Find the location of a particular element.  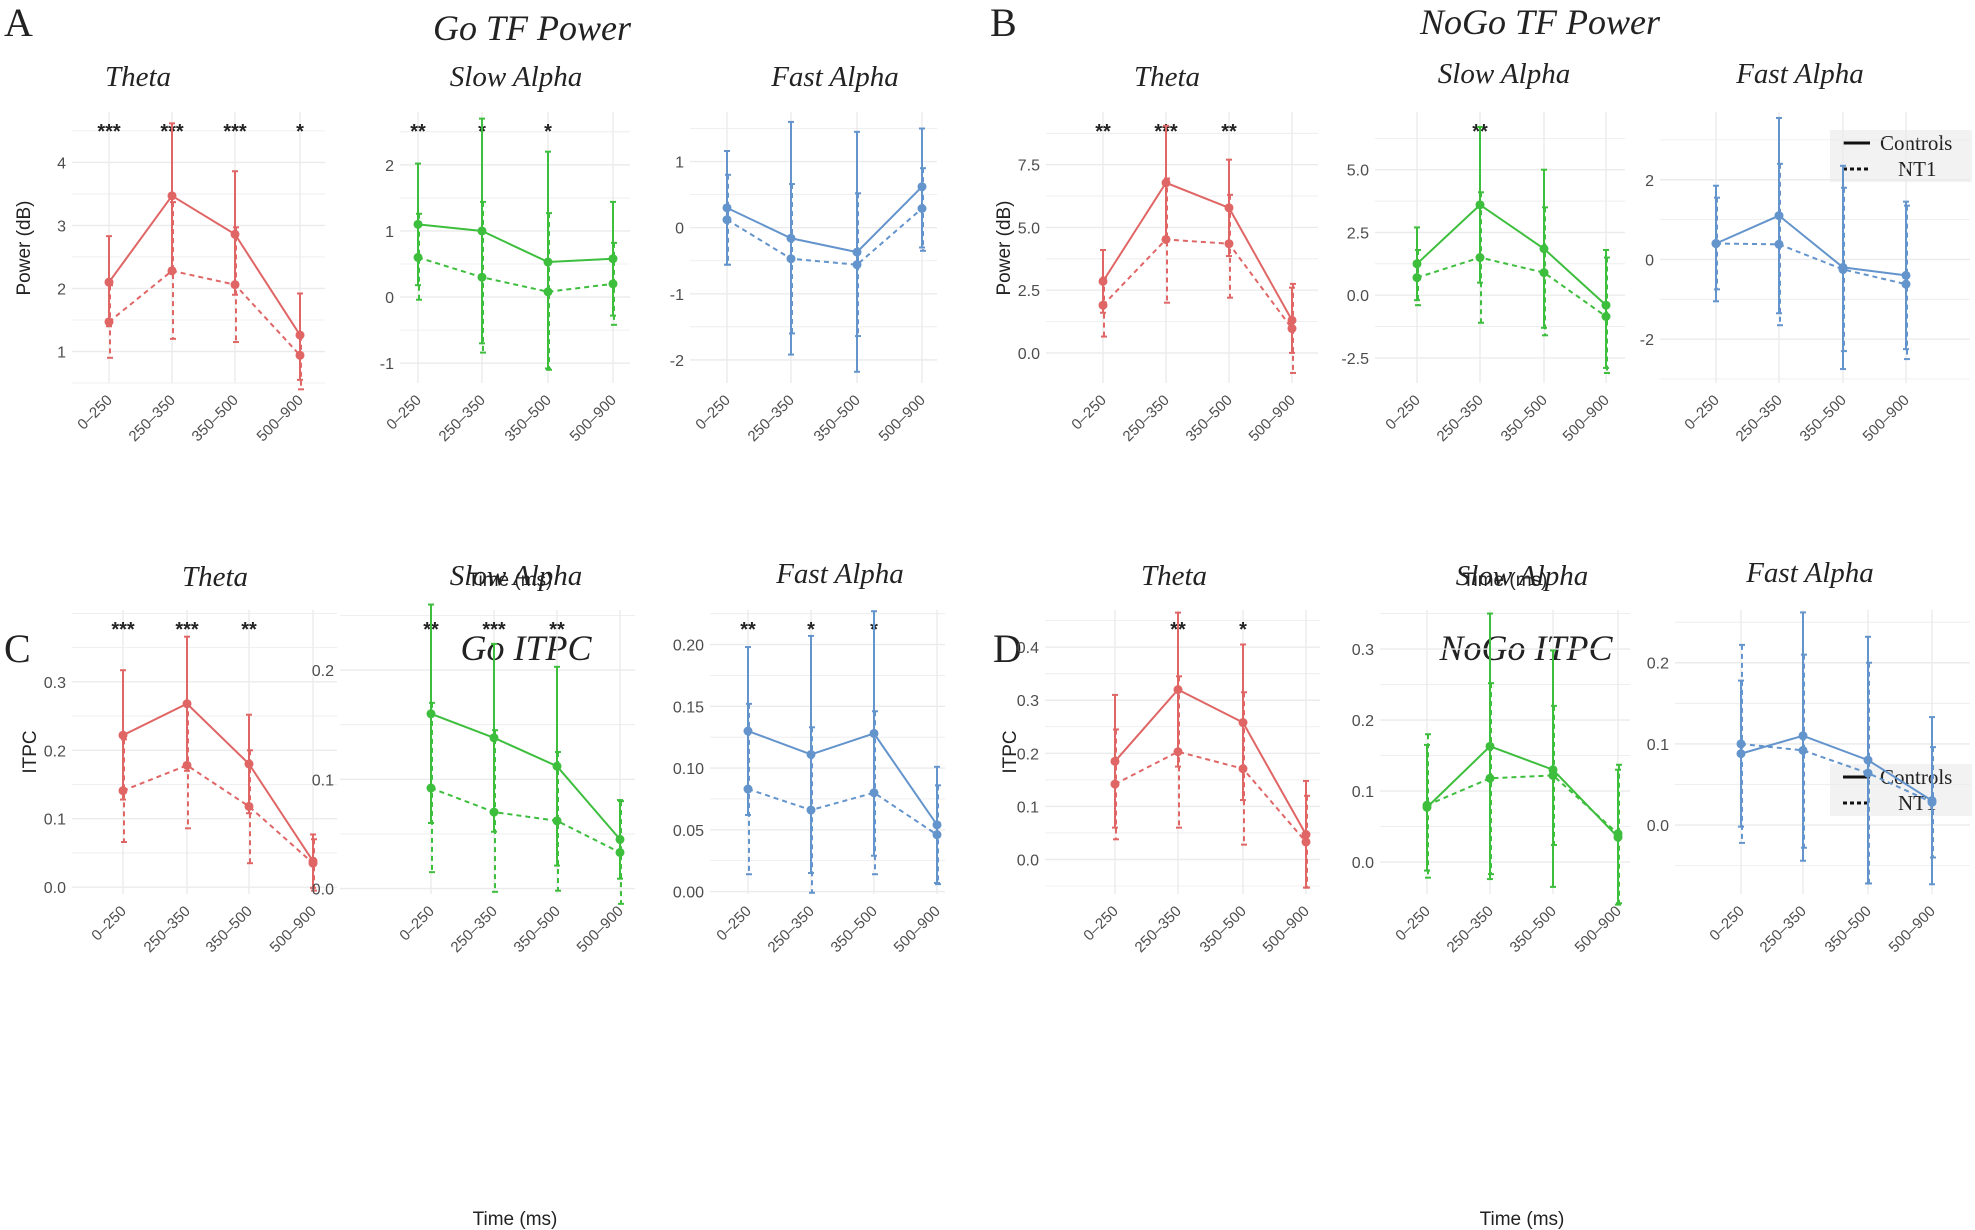

panel-label-b: B is located at coordinates (1003, 22).